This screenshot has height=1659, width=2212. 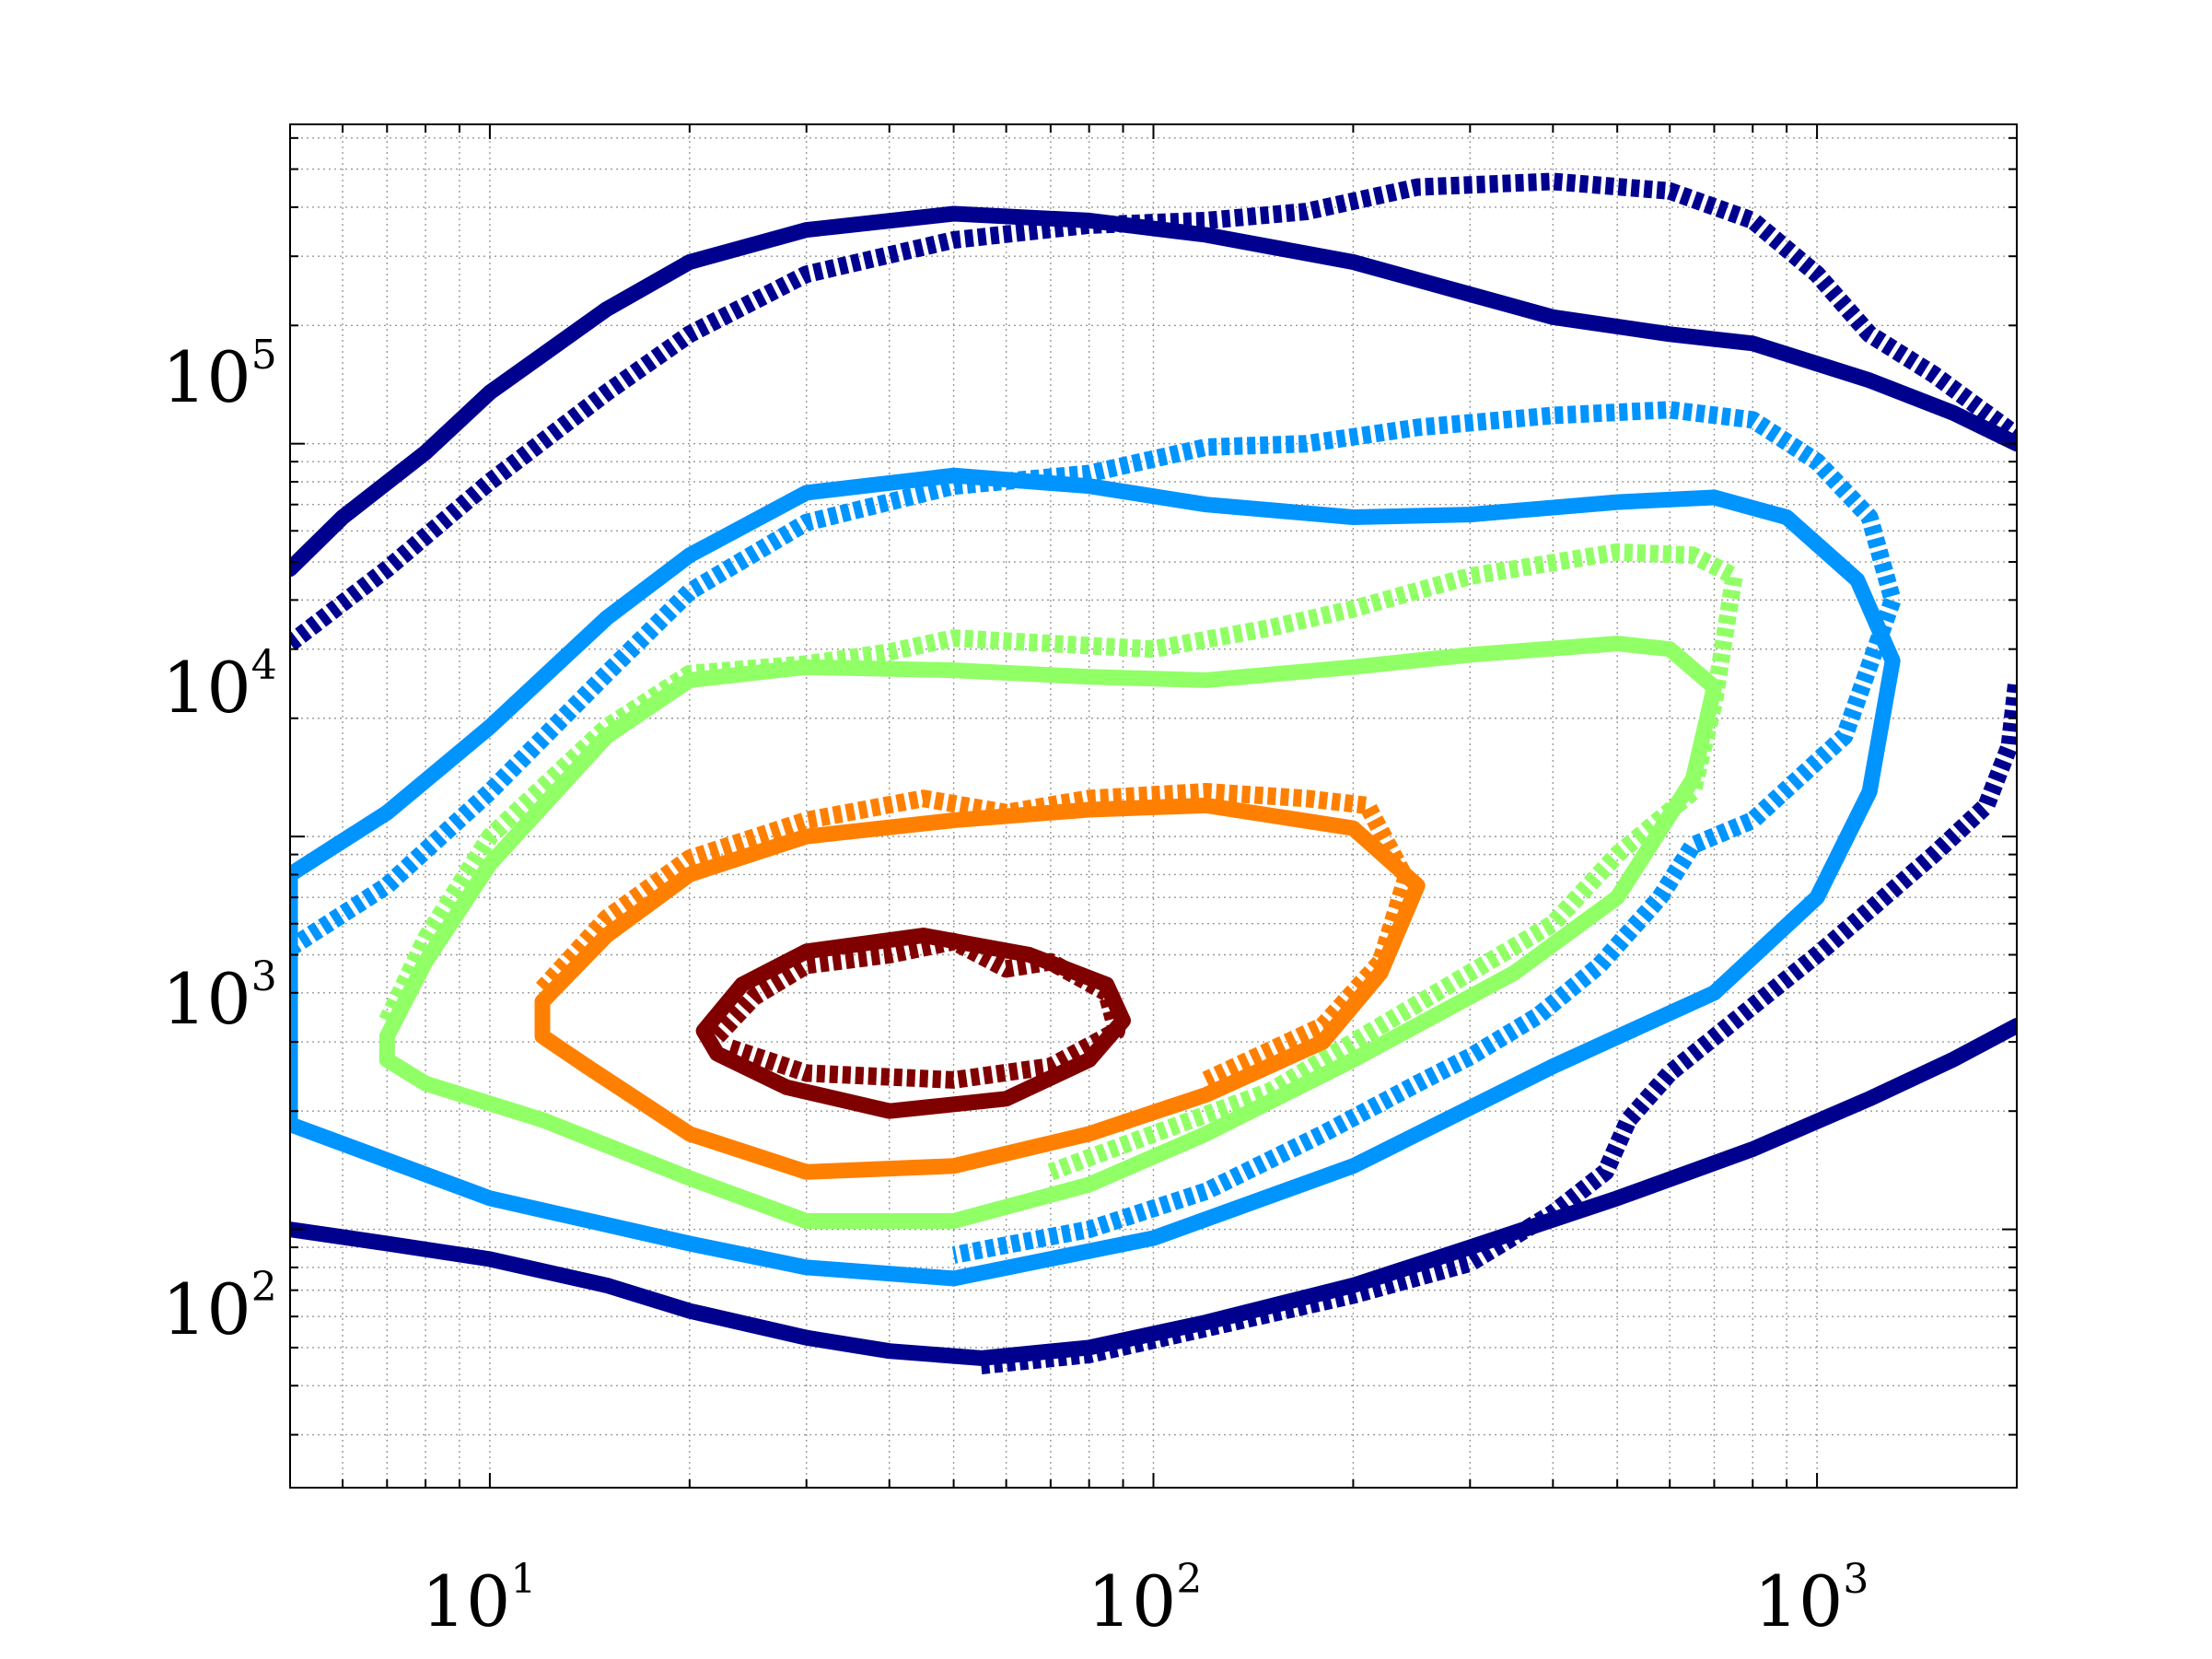 What do you see at coordinates (220, 375) in the screenshot?
I see `y-tick-label-4: 105` at bounding box center [220, 375].